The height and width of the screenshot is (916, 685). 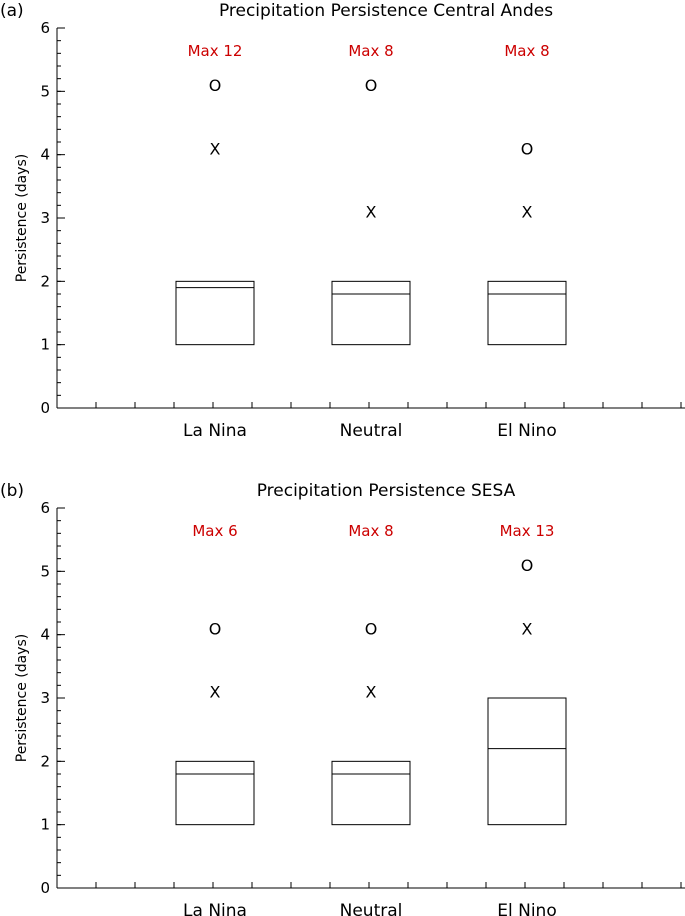 What do you see at coordinates (527, 674) in the screenshot?
I see `box-group: X O Max 13` at bounding box center [527, 674].